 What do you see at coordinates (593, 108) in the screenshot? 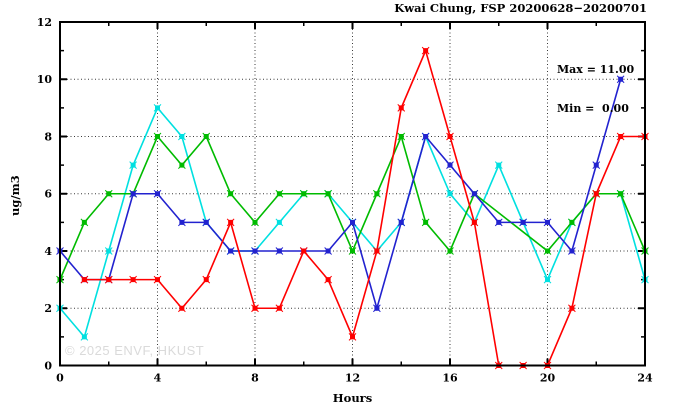
I see `legend-min-label: Min = 0.00` at bounding box center [593, 108].